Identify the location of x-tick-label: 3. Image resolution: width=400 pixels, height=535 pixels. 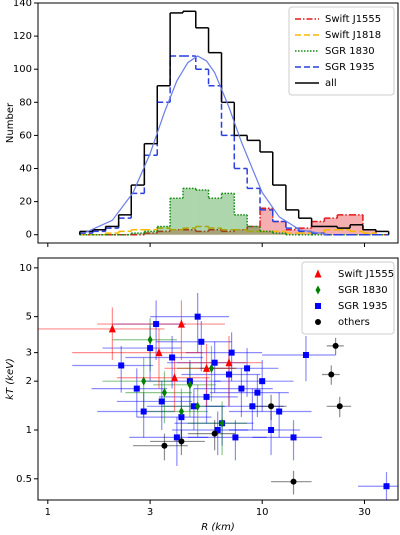
(150, 512).